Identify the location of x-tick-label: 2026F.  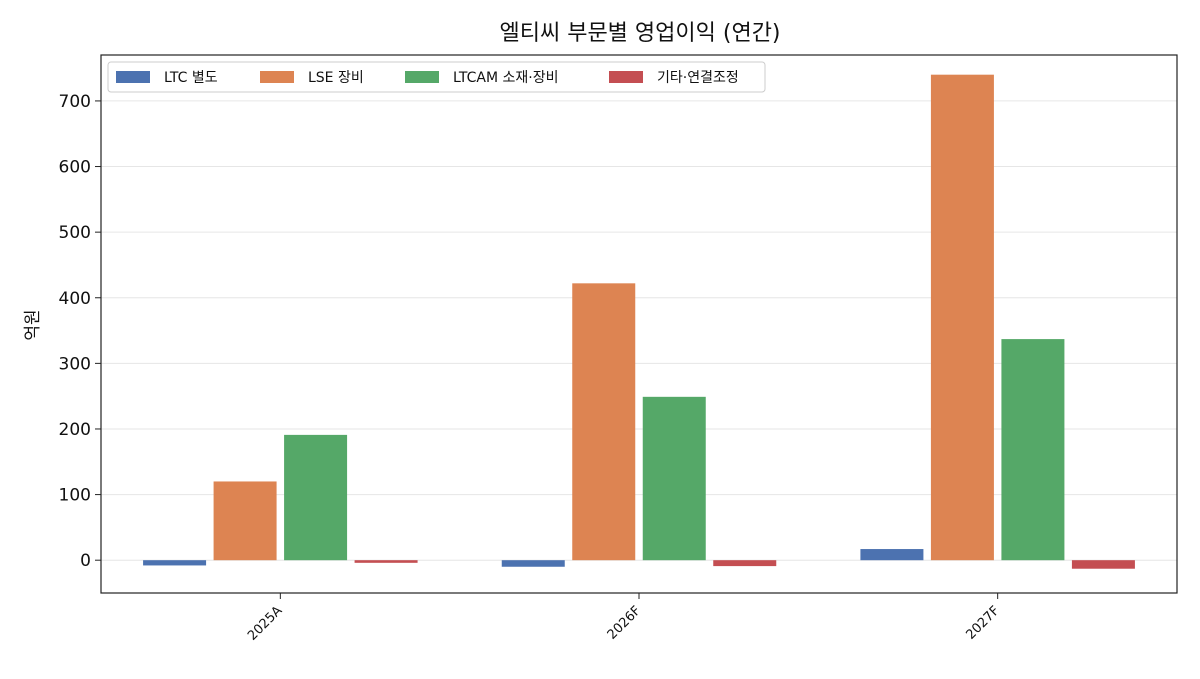
(624, 622).